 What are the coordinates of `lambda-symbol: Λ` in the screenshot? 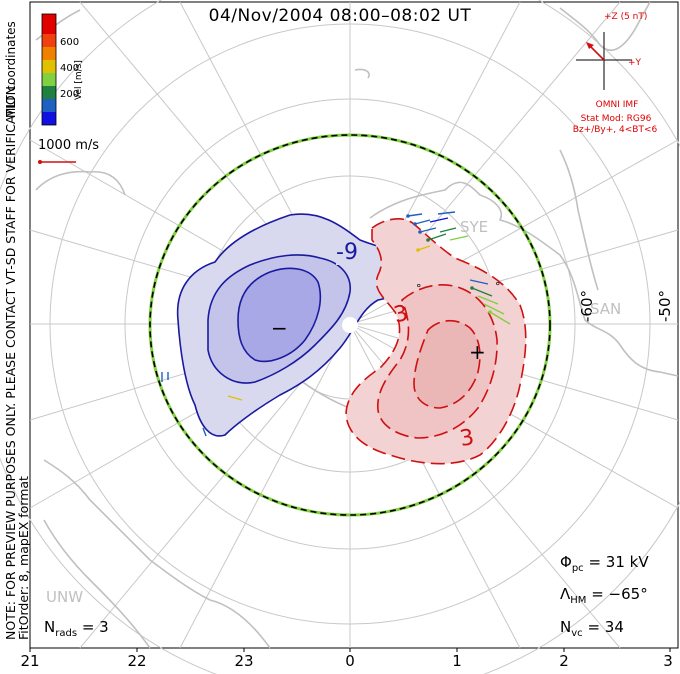 It's located at (565, 594).